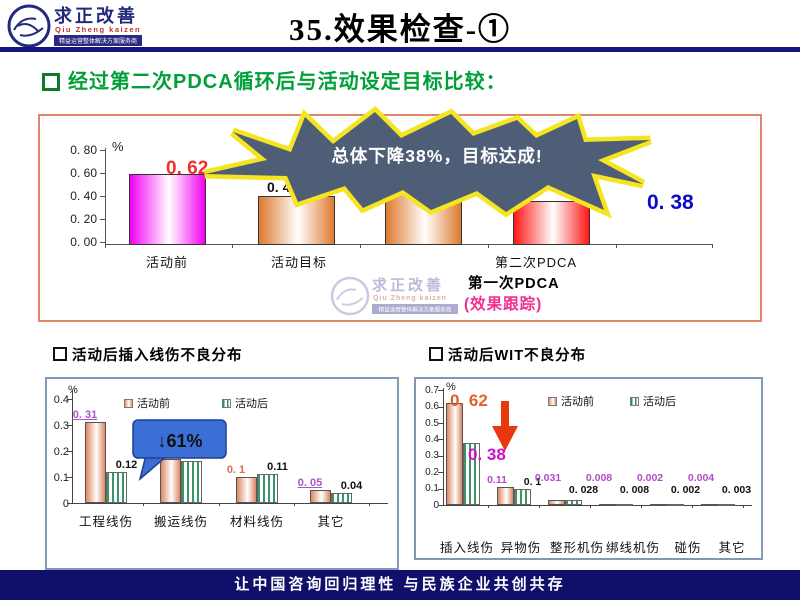 The height and width of the screenshot is (600, 800). Describe the element at coordinates (69, 477) in the screenshot. I see `insert-y-tickmark` at that location.